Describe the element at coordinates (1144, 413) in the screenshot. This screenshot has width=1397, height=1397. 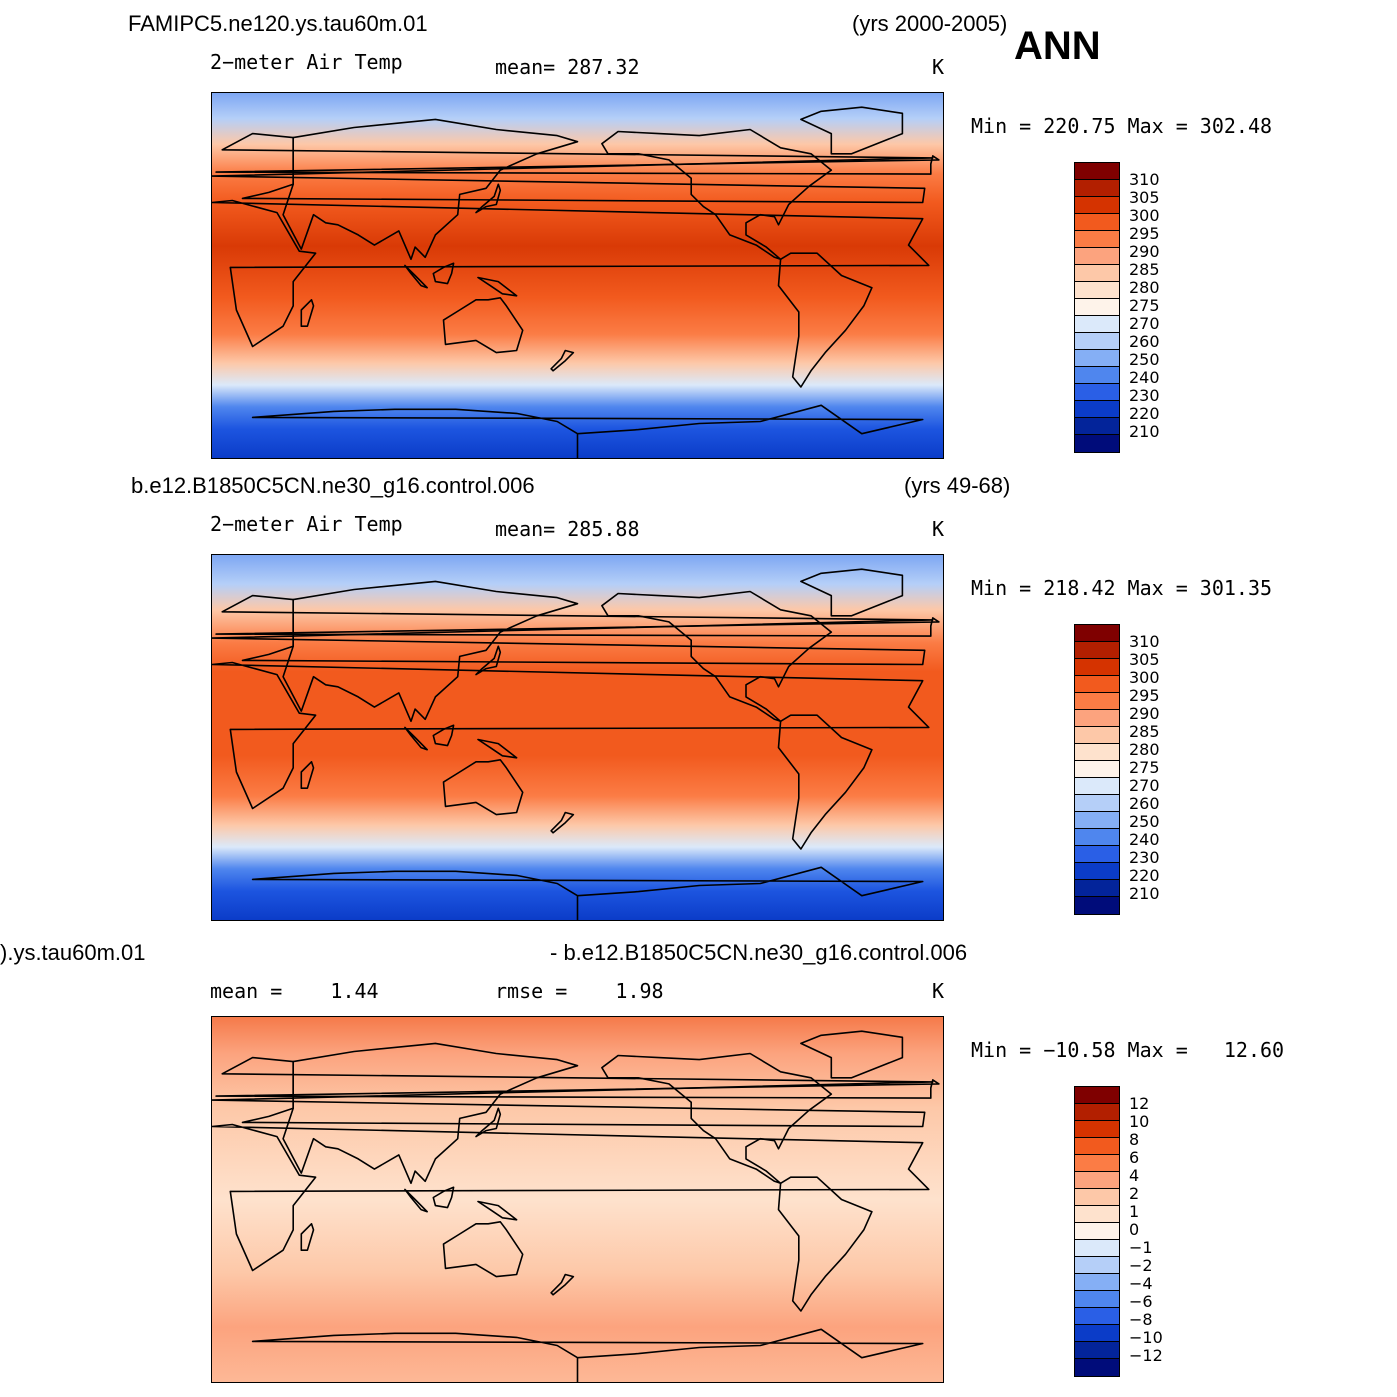
I see `colorbar-tick-label: 220` at that location.